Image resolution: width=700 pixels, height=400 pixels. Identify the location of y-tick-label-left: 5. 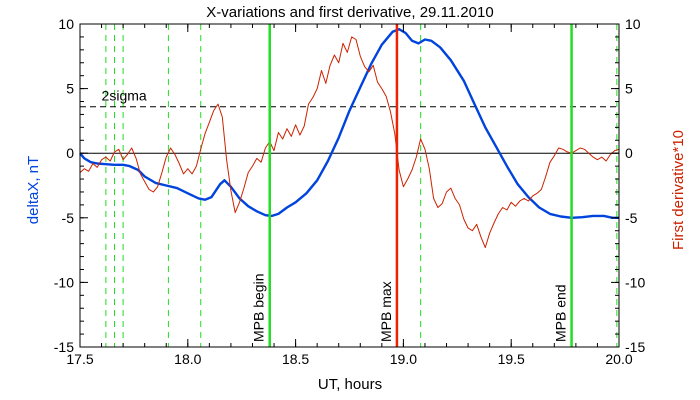
(70, 89).